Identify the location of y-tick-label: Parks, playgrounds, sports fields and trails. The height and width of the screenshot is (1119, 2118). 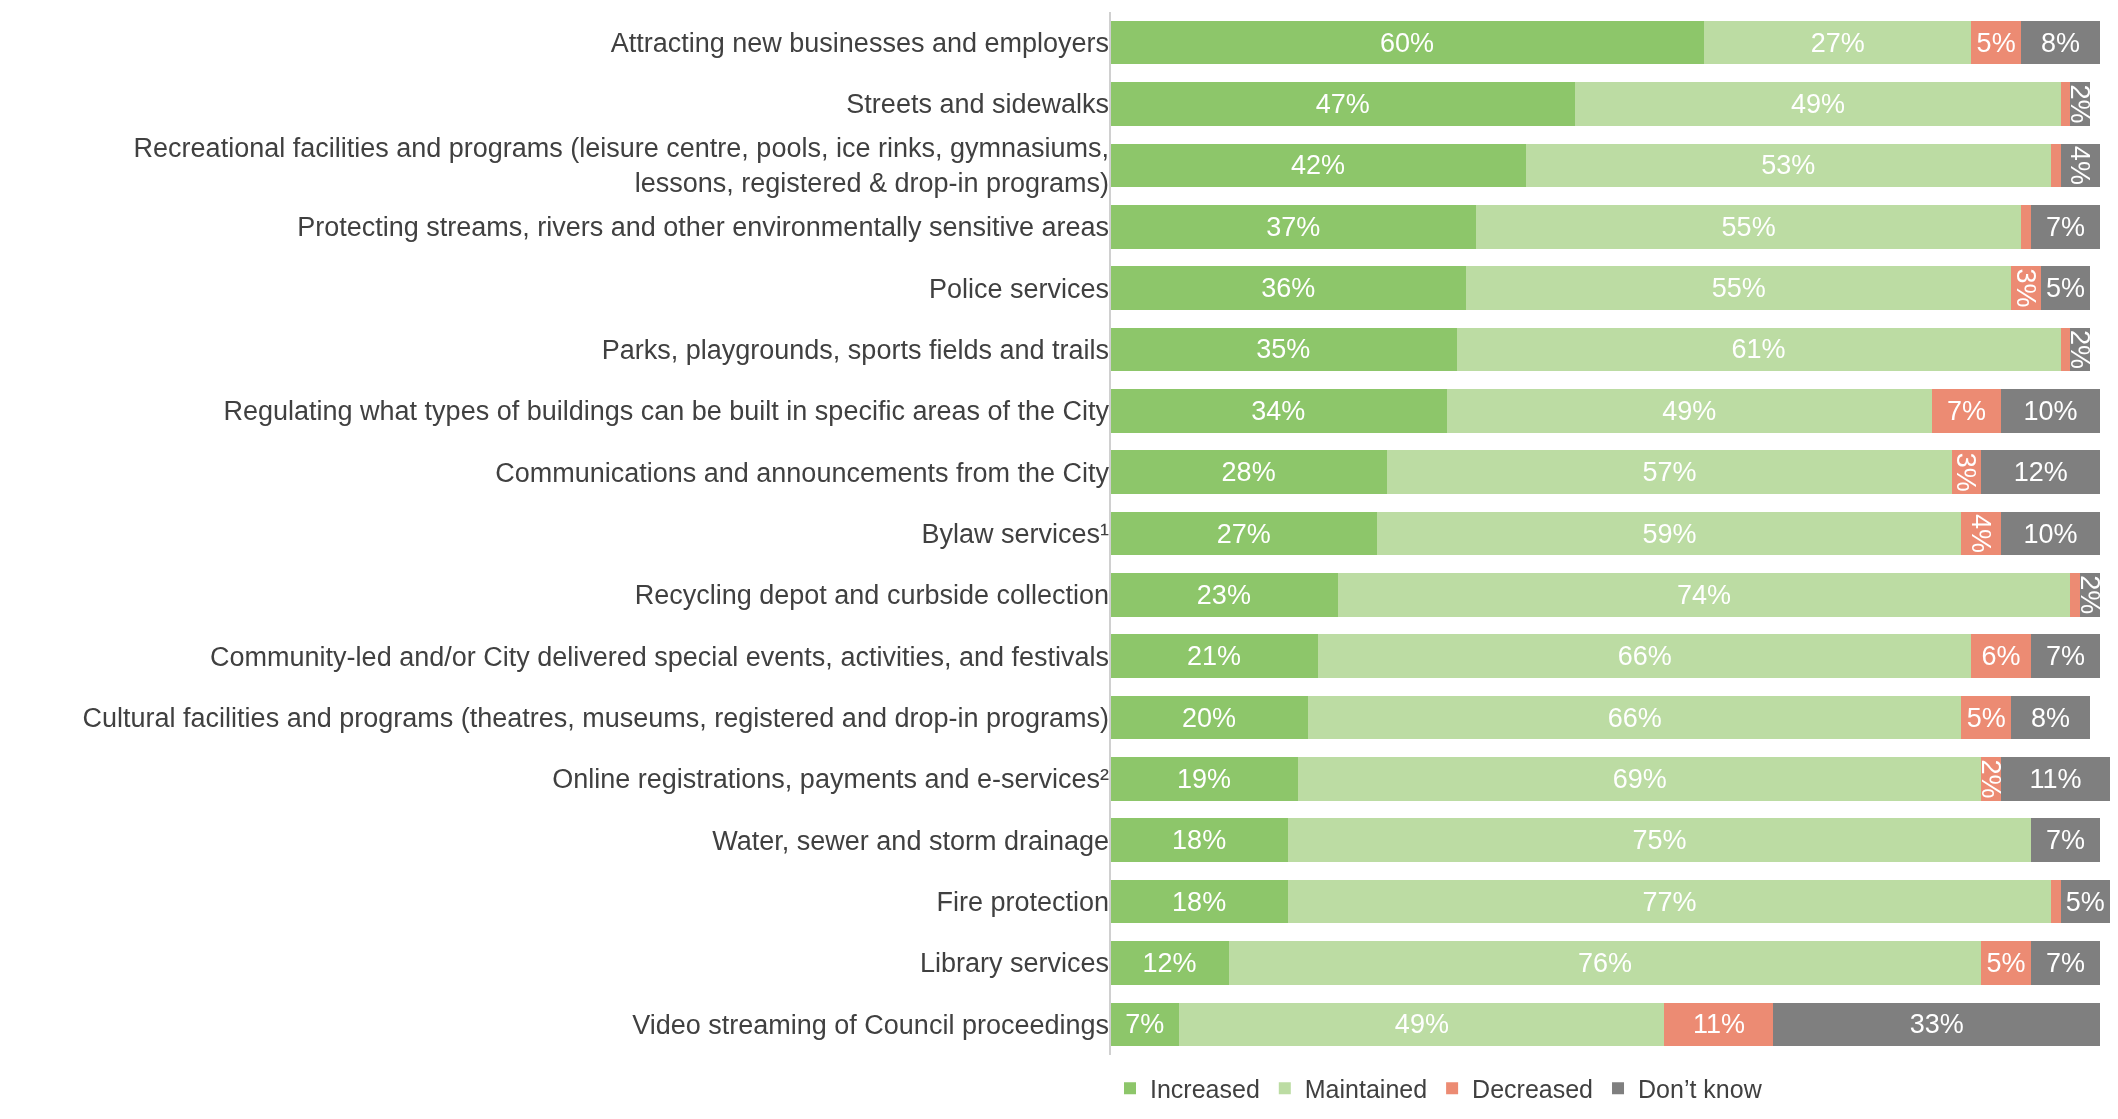
(855, 349).